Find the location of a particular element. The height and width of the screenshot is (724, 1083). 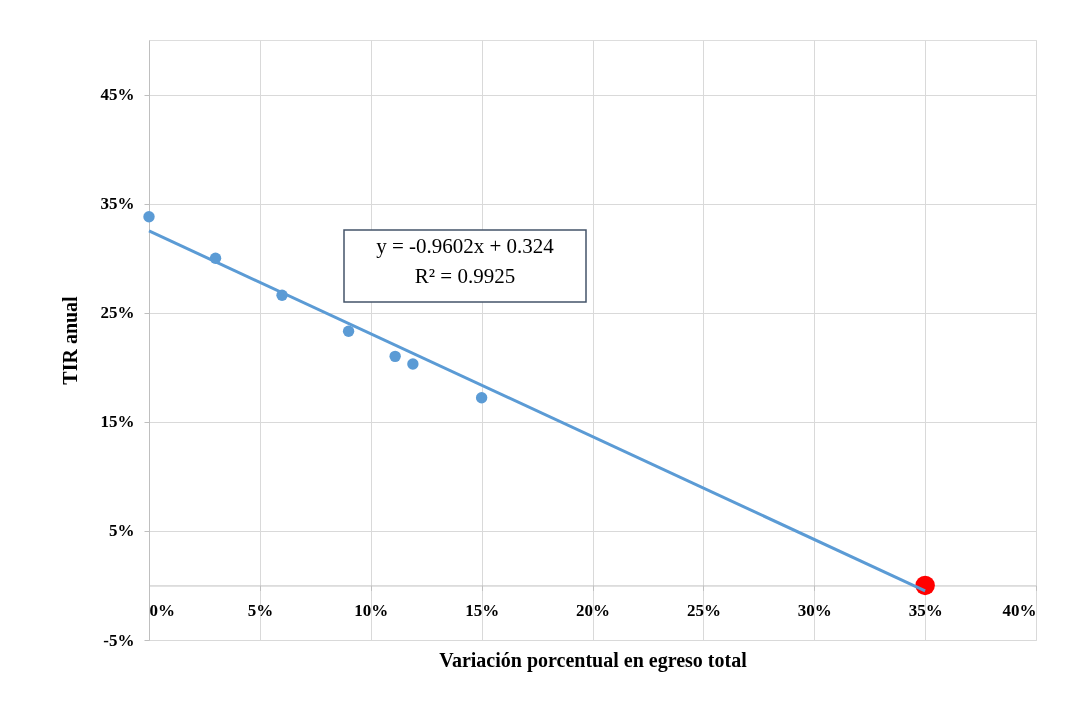

x-axis-title: Variación porcentual en egreso total is located at coordinates (593, 660).